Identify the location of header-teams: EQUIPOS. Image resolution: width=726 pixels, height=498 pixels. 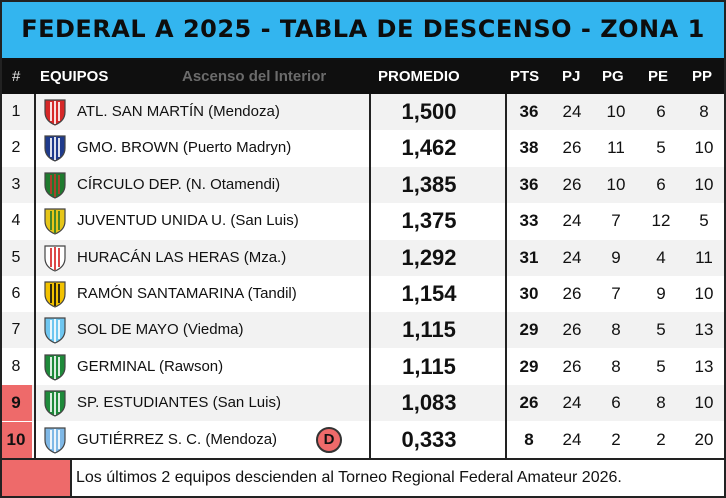
(74, 76).